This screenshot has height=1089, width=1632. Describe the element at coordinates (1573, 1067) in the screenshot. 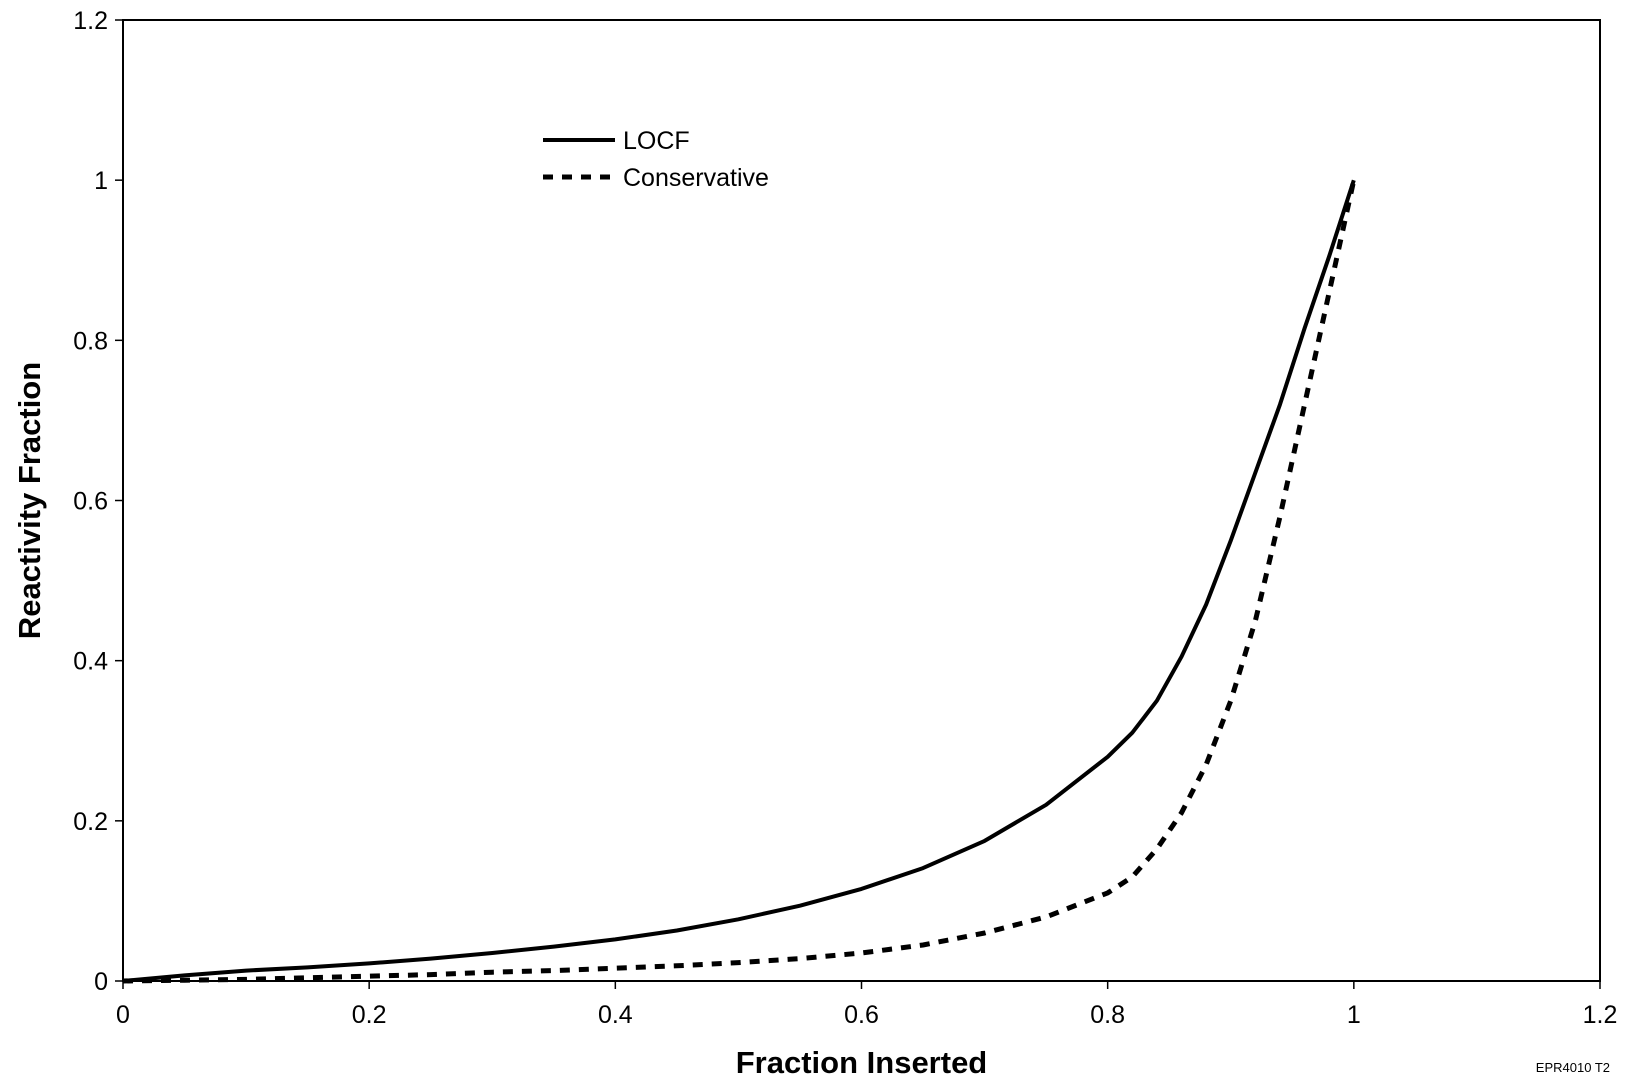

I see `figure-id-label: EPR4010 T2` at that location.